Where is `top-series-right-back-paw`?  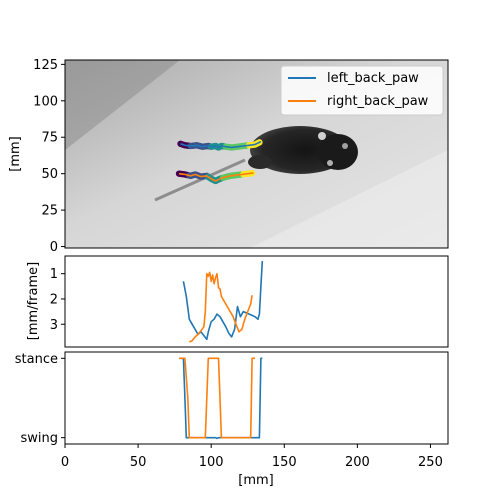 top-series-right-back-paw is located at coordinates (216, 177).